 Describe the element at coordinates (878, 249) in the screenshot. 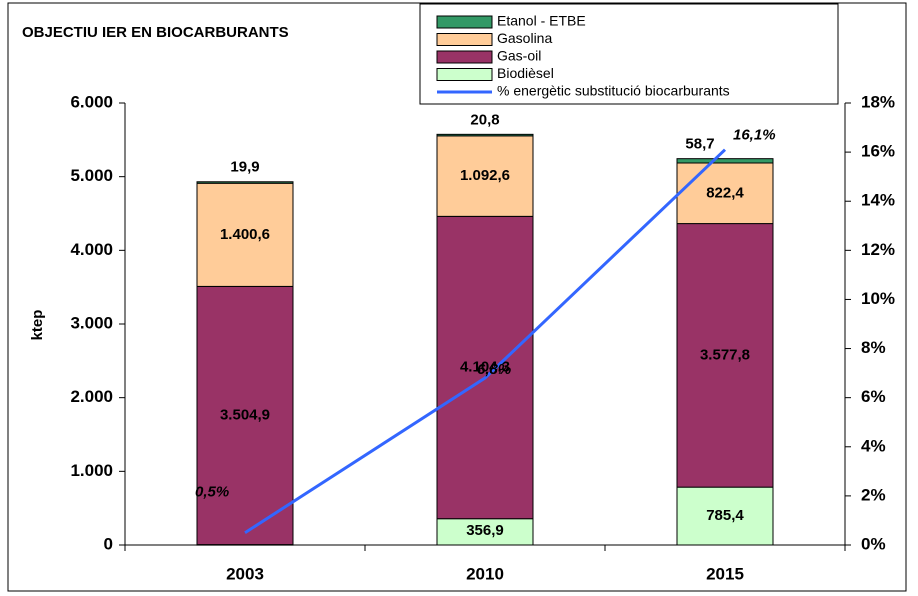

I see `y2-tick-label: 12%` at that location.